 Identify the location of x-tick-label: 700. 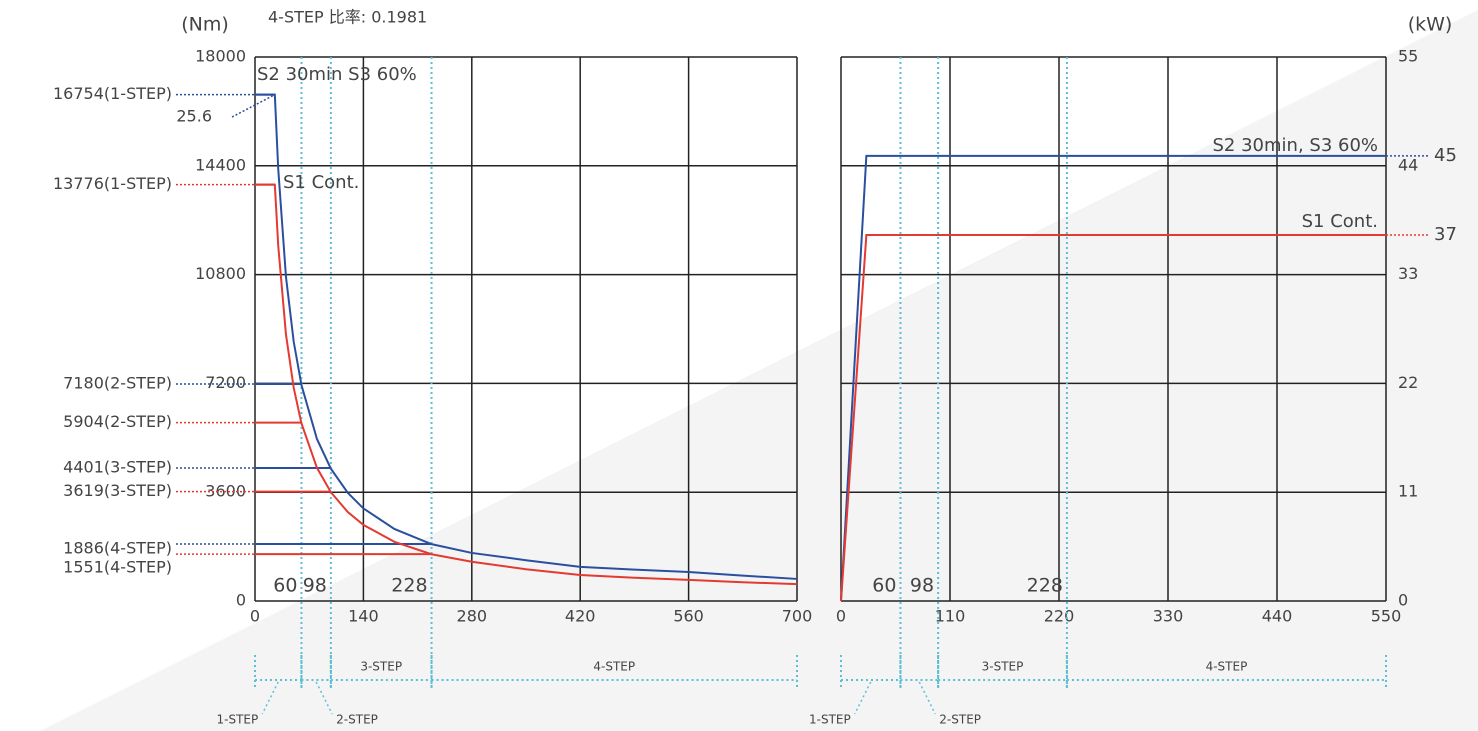
(797, 616).